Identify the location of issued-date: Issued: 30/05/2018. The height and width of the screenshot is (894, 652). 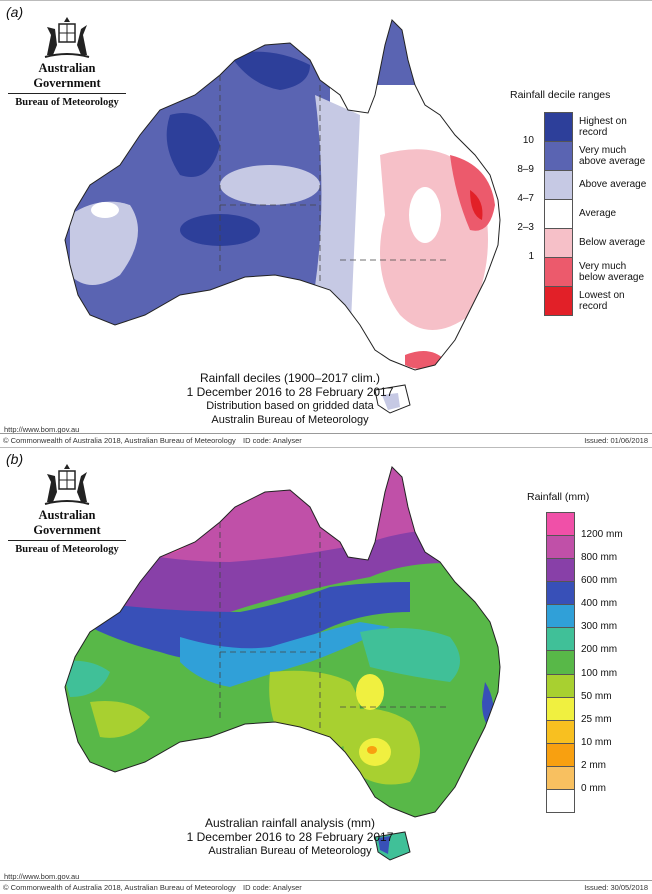
(616, 887).